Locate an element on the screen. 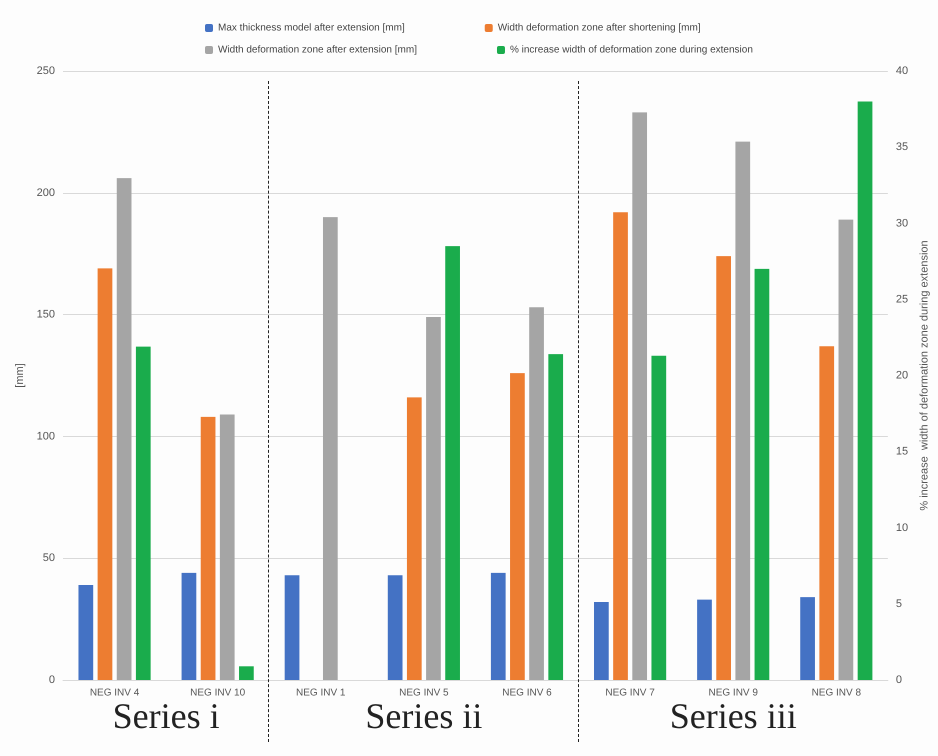 This screenshot has width=938, height=756. text: Series ii is located at coordinates (423, 716).